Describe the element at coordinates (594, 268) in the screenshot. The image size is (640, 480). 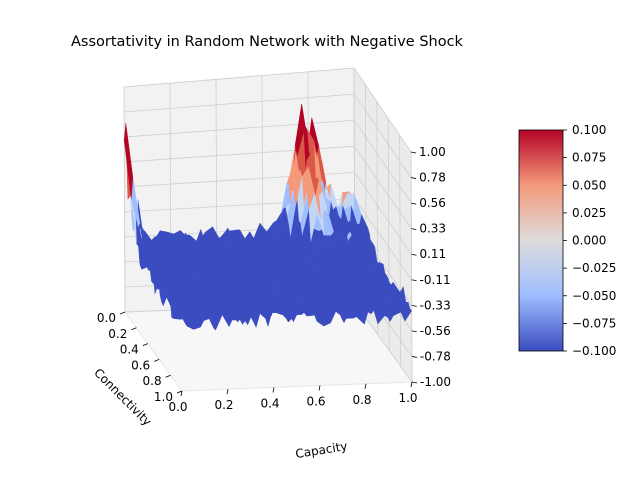
I see `colorbar-tick-label: −0.025` at that location.